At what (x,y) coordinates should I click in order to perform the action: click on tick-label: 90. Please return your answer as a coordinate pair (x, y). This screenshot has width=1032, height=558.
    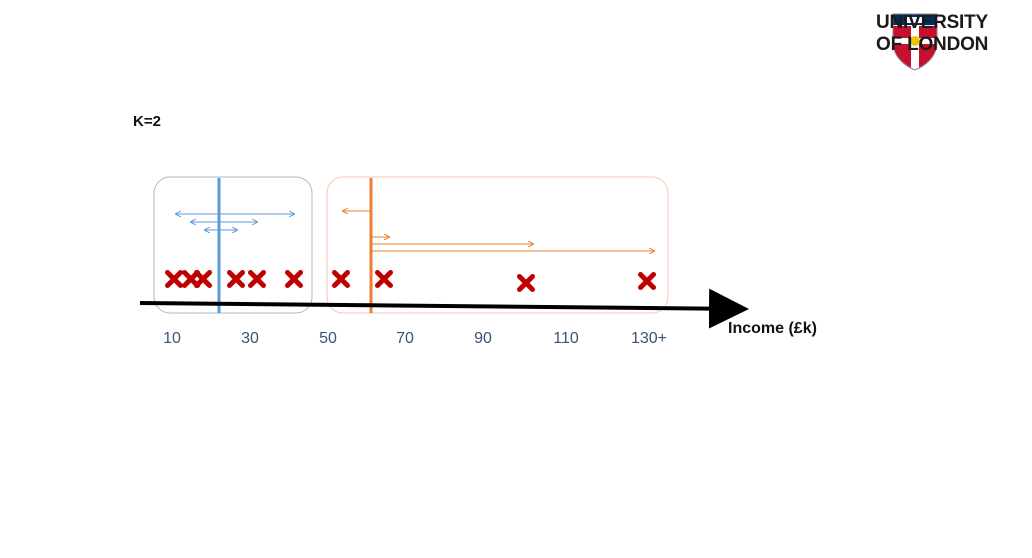
    Looking at the image, I should click on (483, 338).